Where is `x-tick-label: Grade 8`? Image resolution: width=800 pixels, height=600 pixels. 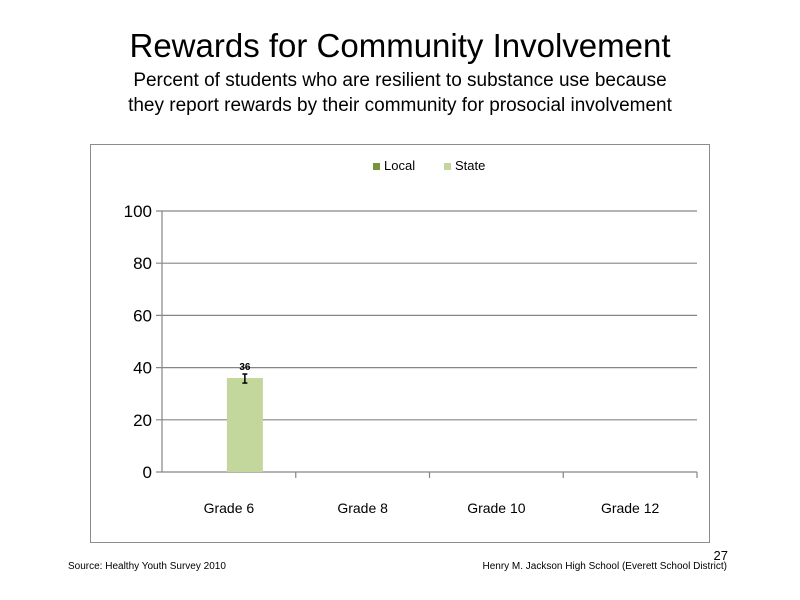
x-tick-label: Grade 8 is located at coordinates (362, 508).